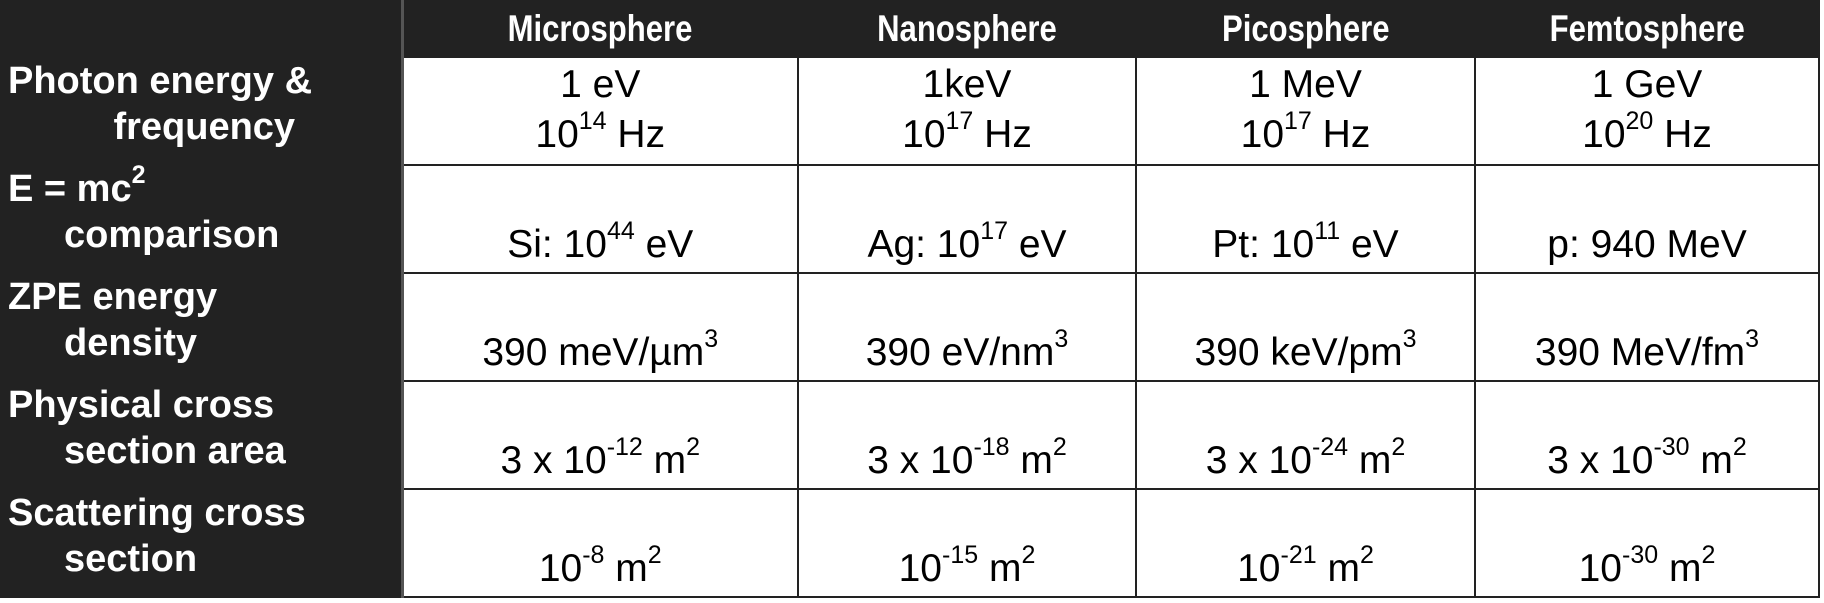  What do you see at coordinates (991, 447) in the screenshot?
I see `superscript: -18` at bounding box center [991, 447].